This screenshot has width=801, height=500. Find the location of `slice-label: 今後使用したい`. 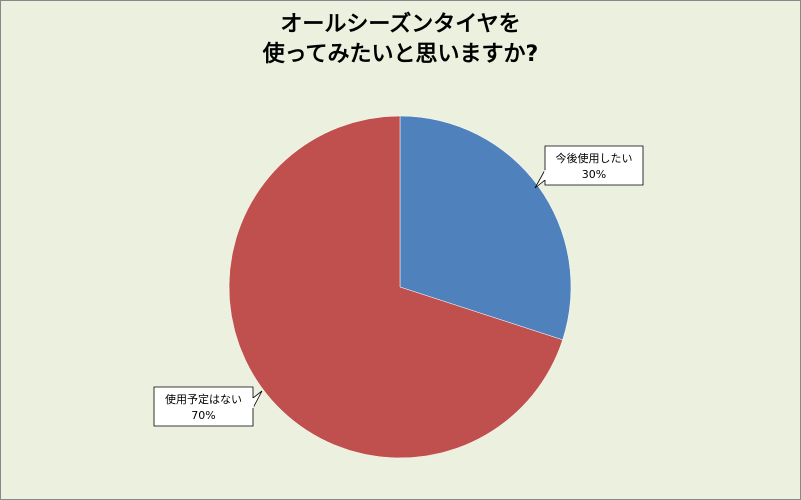

slice-label: 今後使用したい is located at coordinates (594, 158).